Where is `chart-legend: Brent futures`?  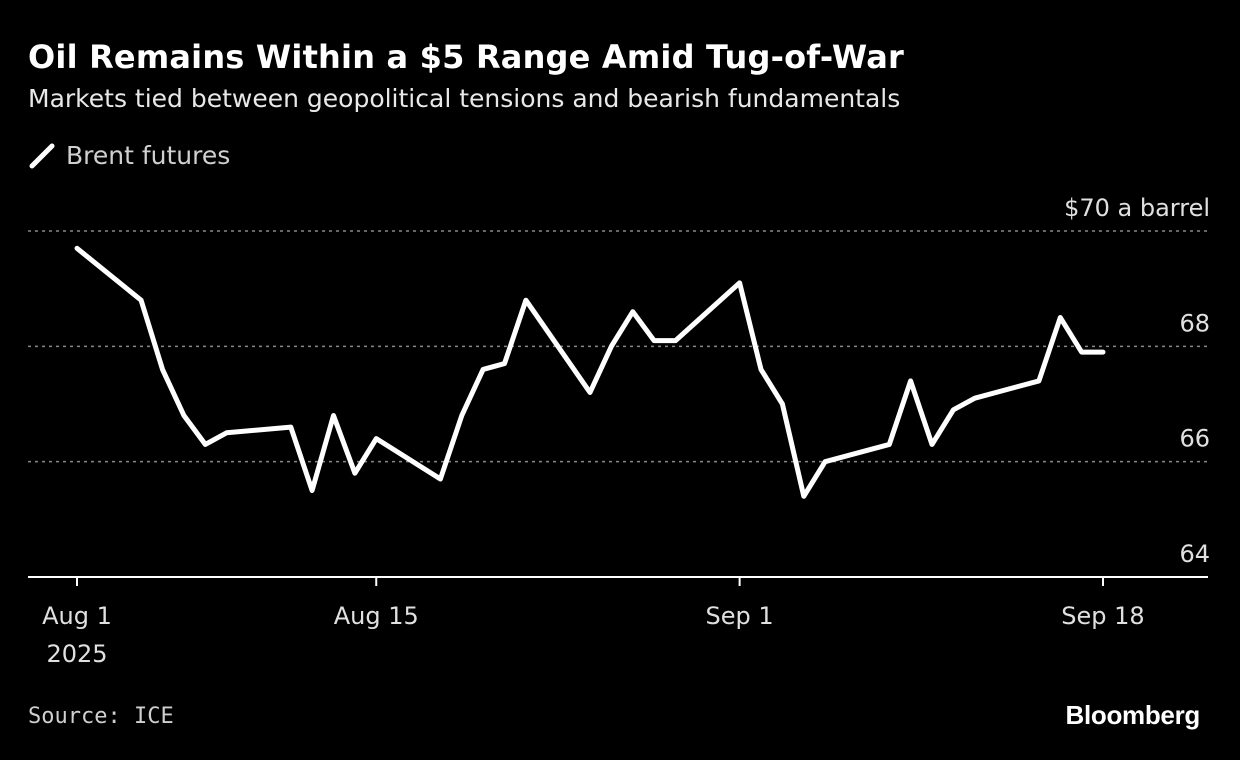
chart-legend: Brent futures is located at coordinates (129, 155).